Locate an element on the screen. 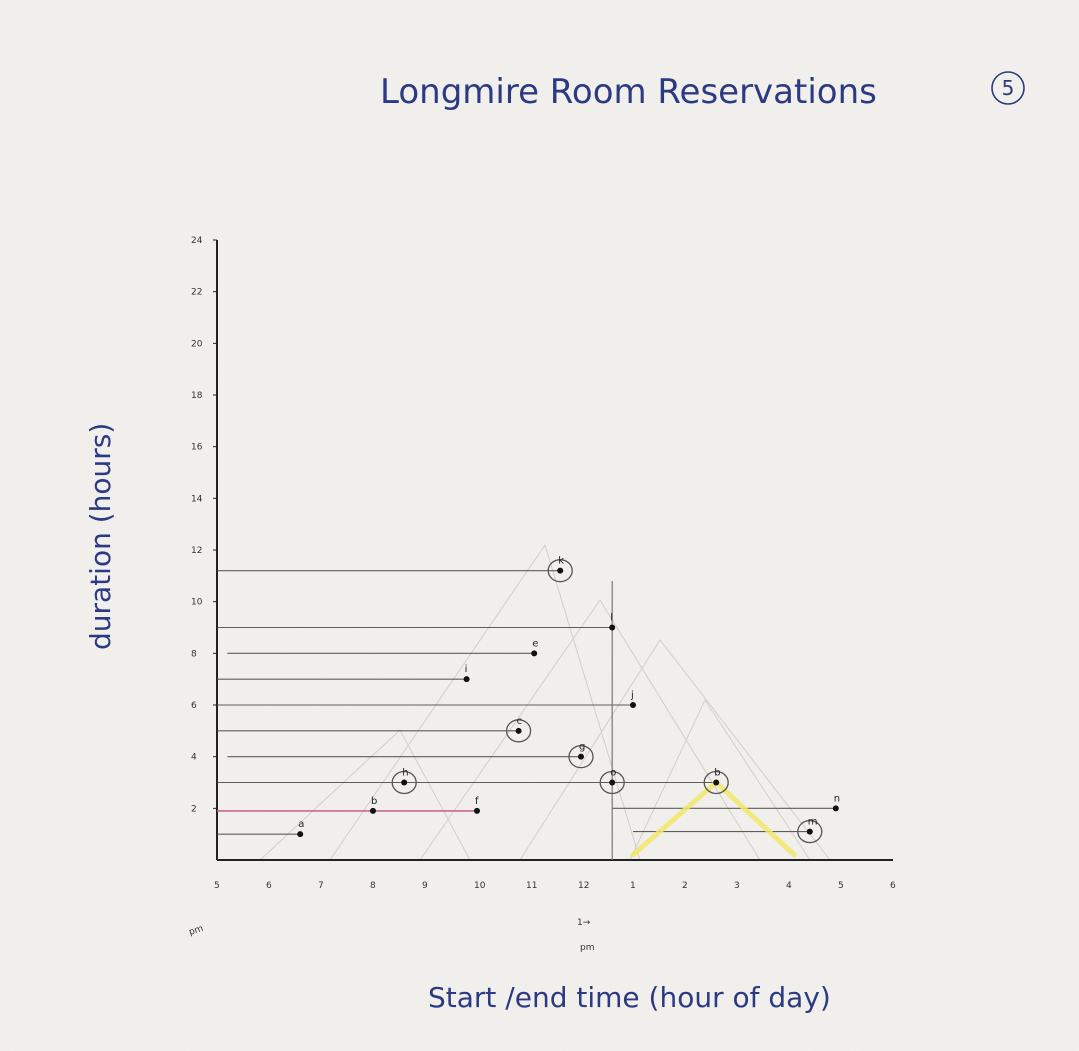 The image size is (1079, 1051). data-point-label: h is located at coordinates (405, 773).